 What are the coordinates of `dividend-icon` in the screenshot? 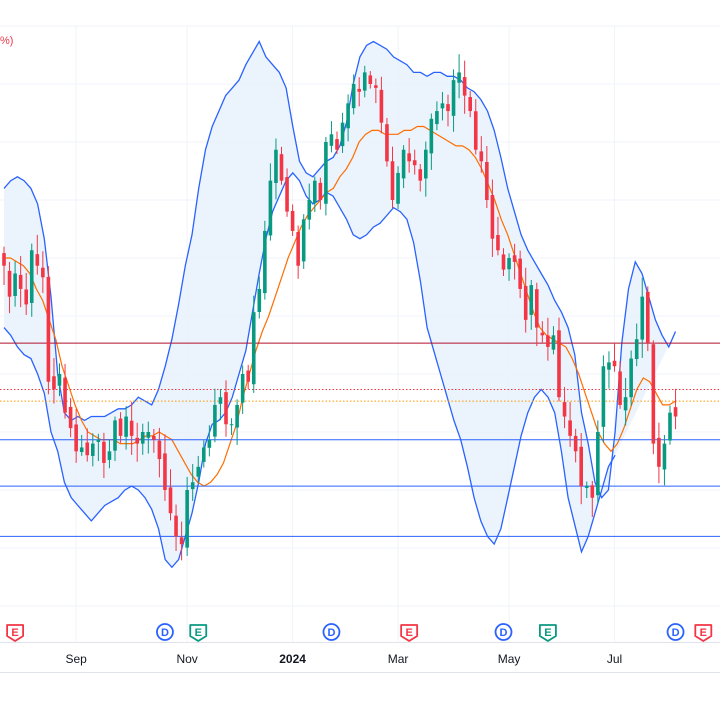 It's located at (331, 632).